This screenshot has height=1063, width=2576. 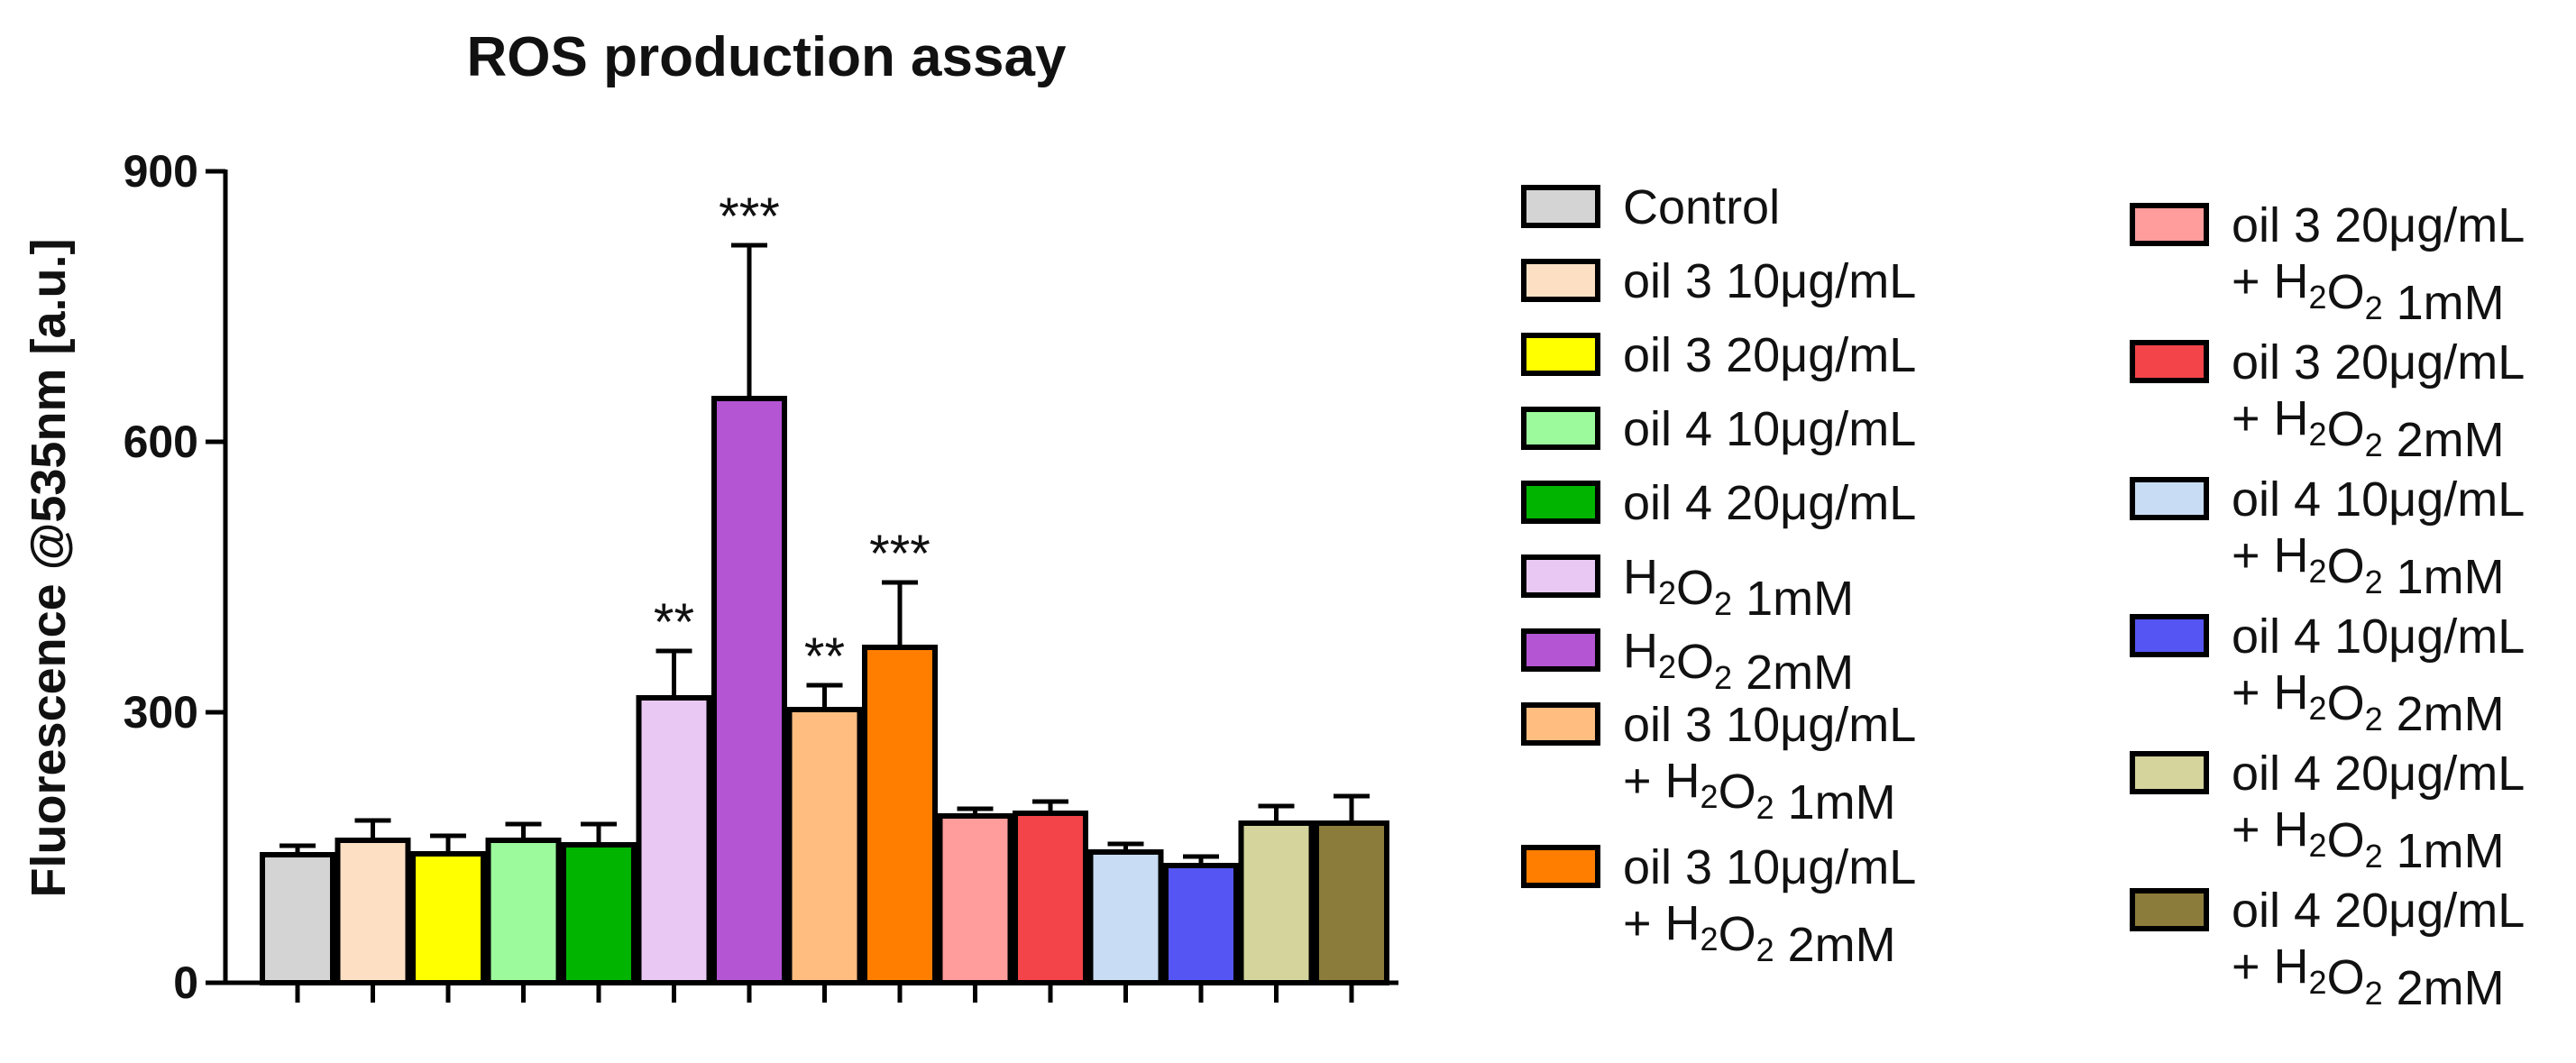 I want to click on legend-item: oil 4 20μg/mL+ H2O2 2mM, so click(x=2327, y=950).